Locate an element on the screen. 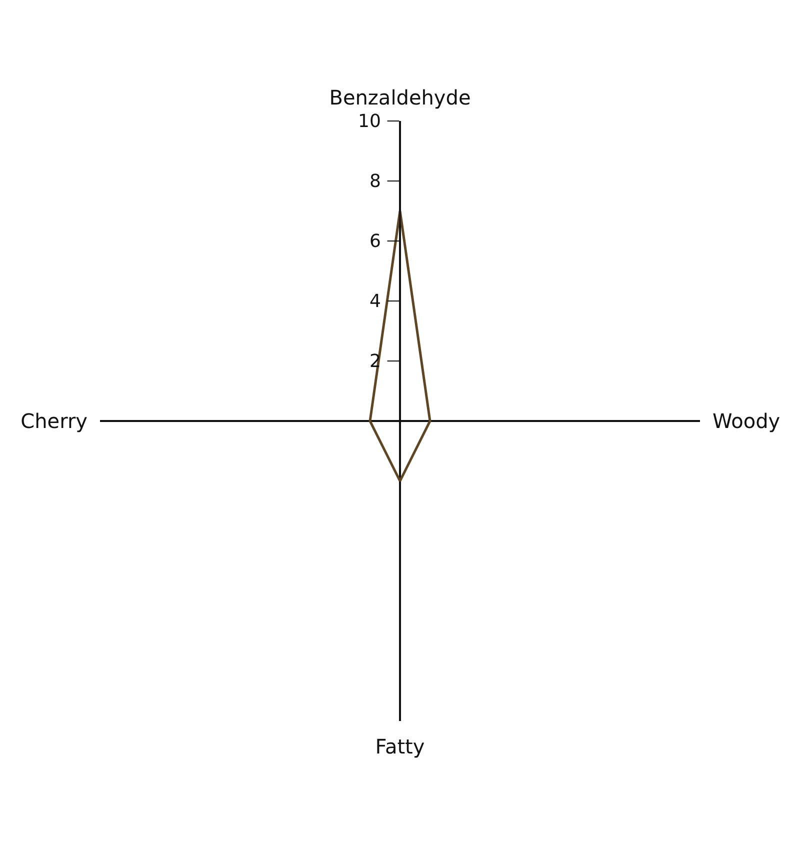  spoke-label: Fatty is located at coordinates (400, 746).